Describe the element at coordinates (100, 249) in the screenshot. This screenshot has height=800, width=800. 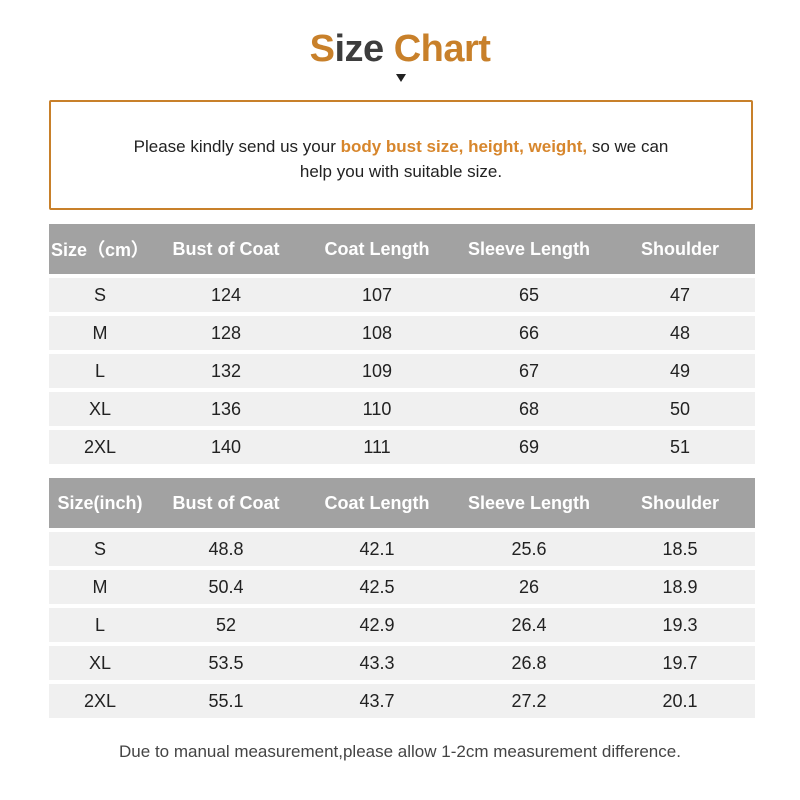
I see `header-size: Size（cm）` at that location.